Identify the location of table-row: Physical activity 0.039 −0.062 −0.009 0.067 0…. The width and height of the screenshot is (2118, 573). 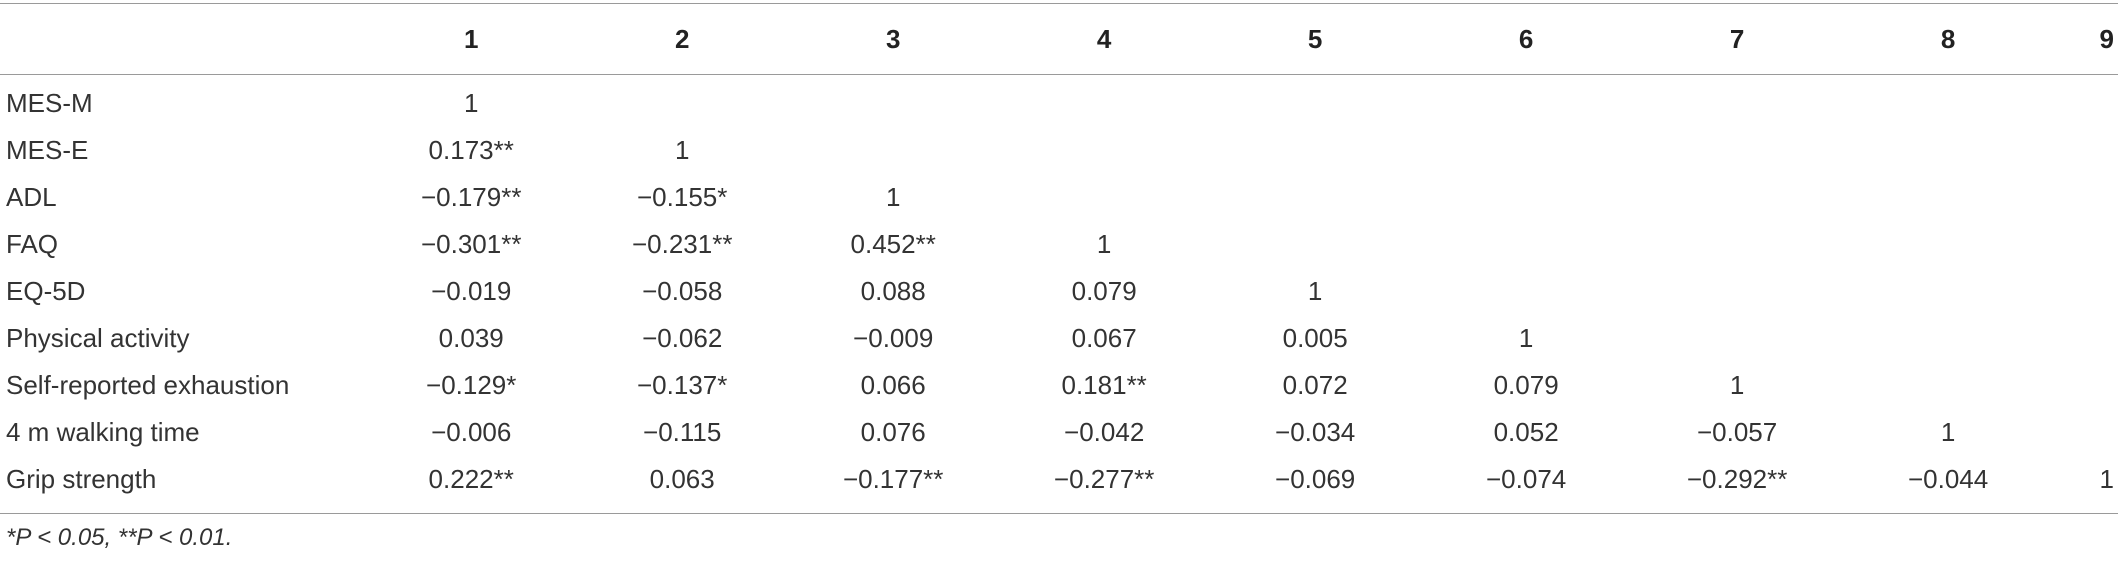
(1059, 338).